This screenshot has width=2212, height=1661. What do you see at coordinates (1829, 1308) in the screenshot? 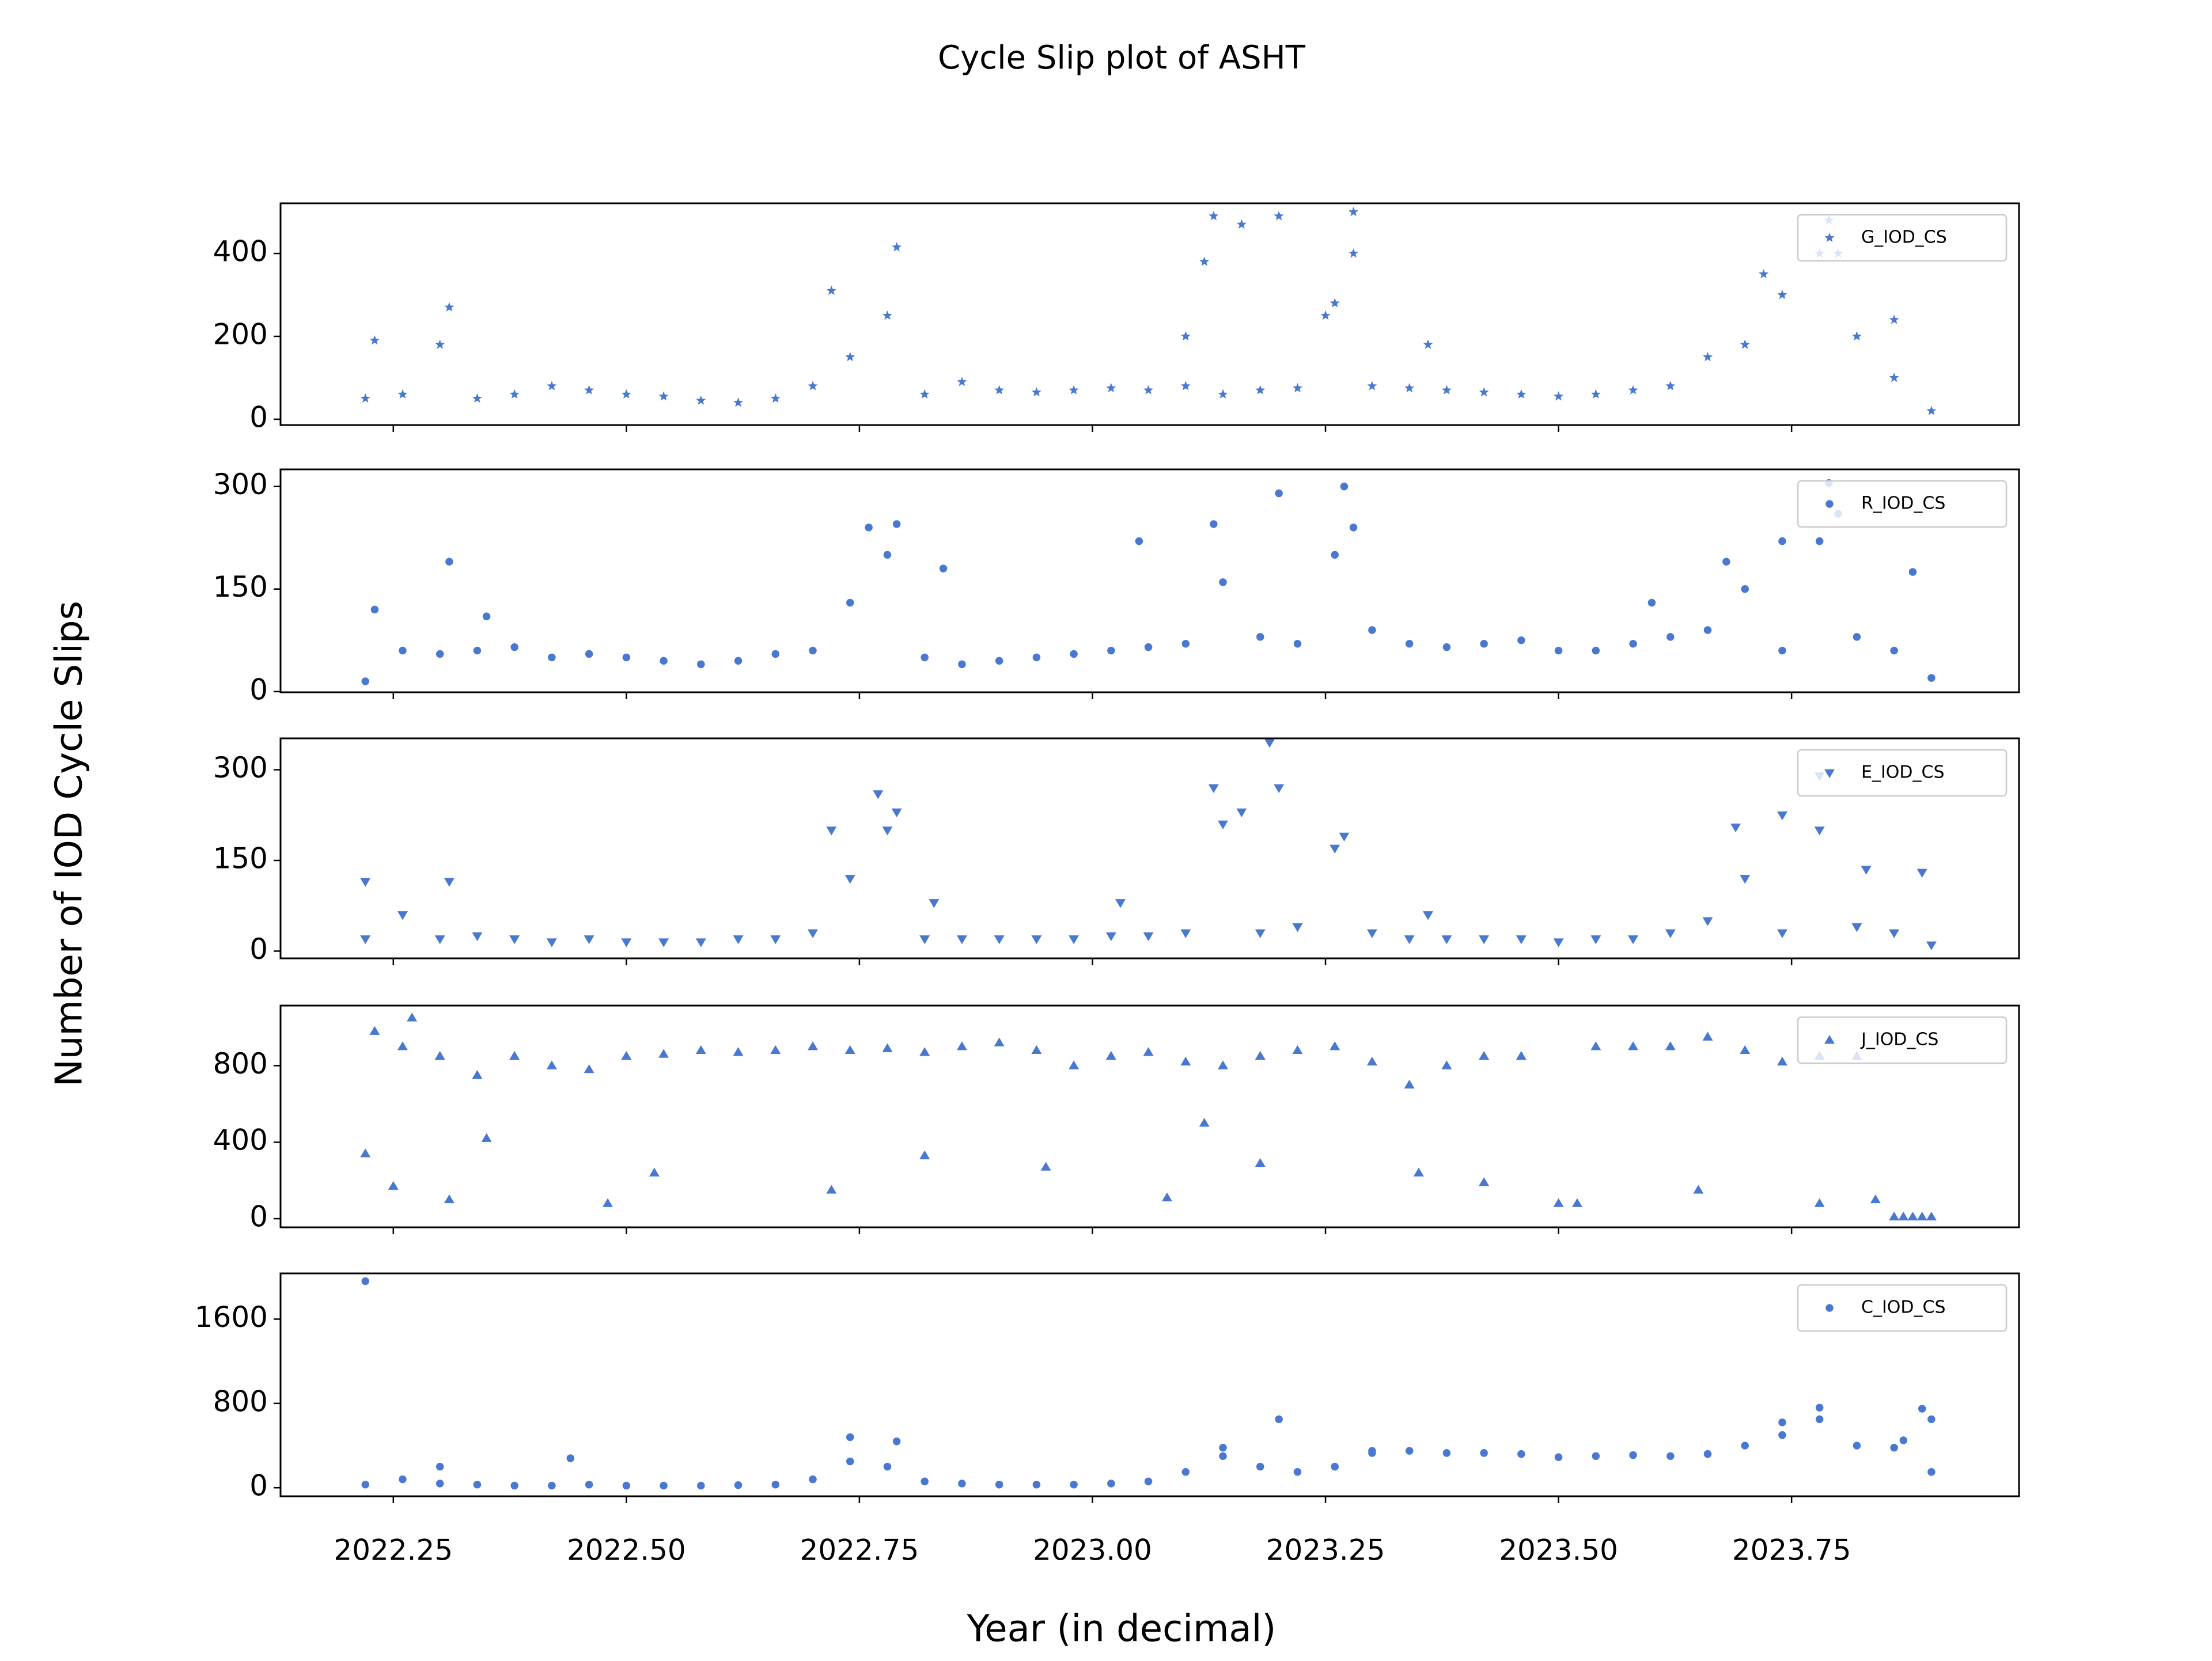
I see `legend-marker` at bounding box center [1829, 1308].